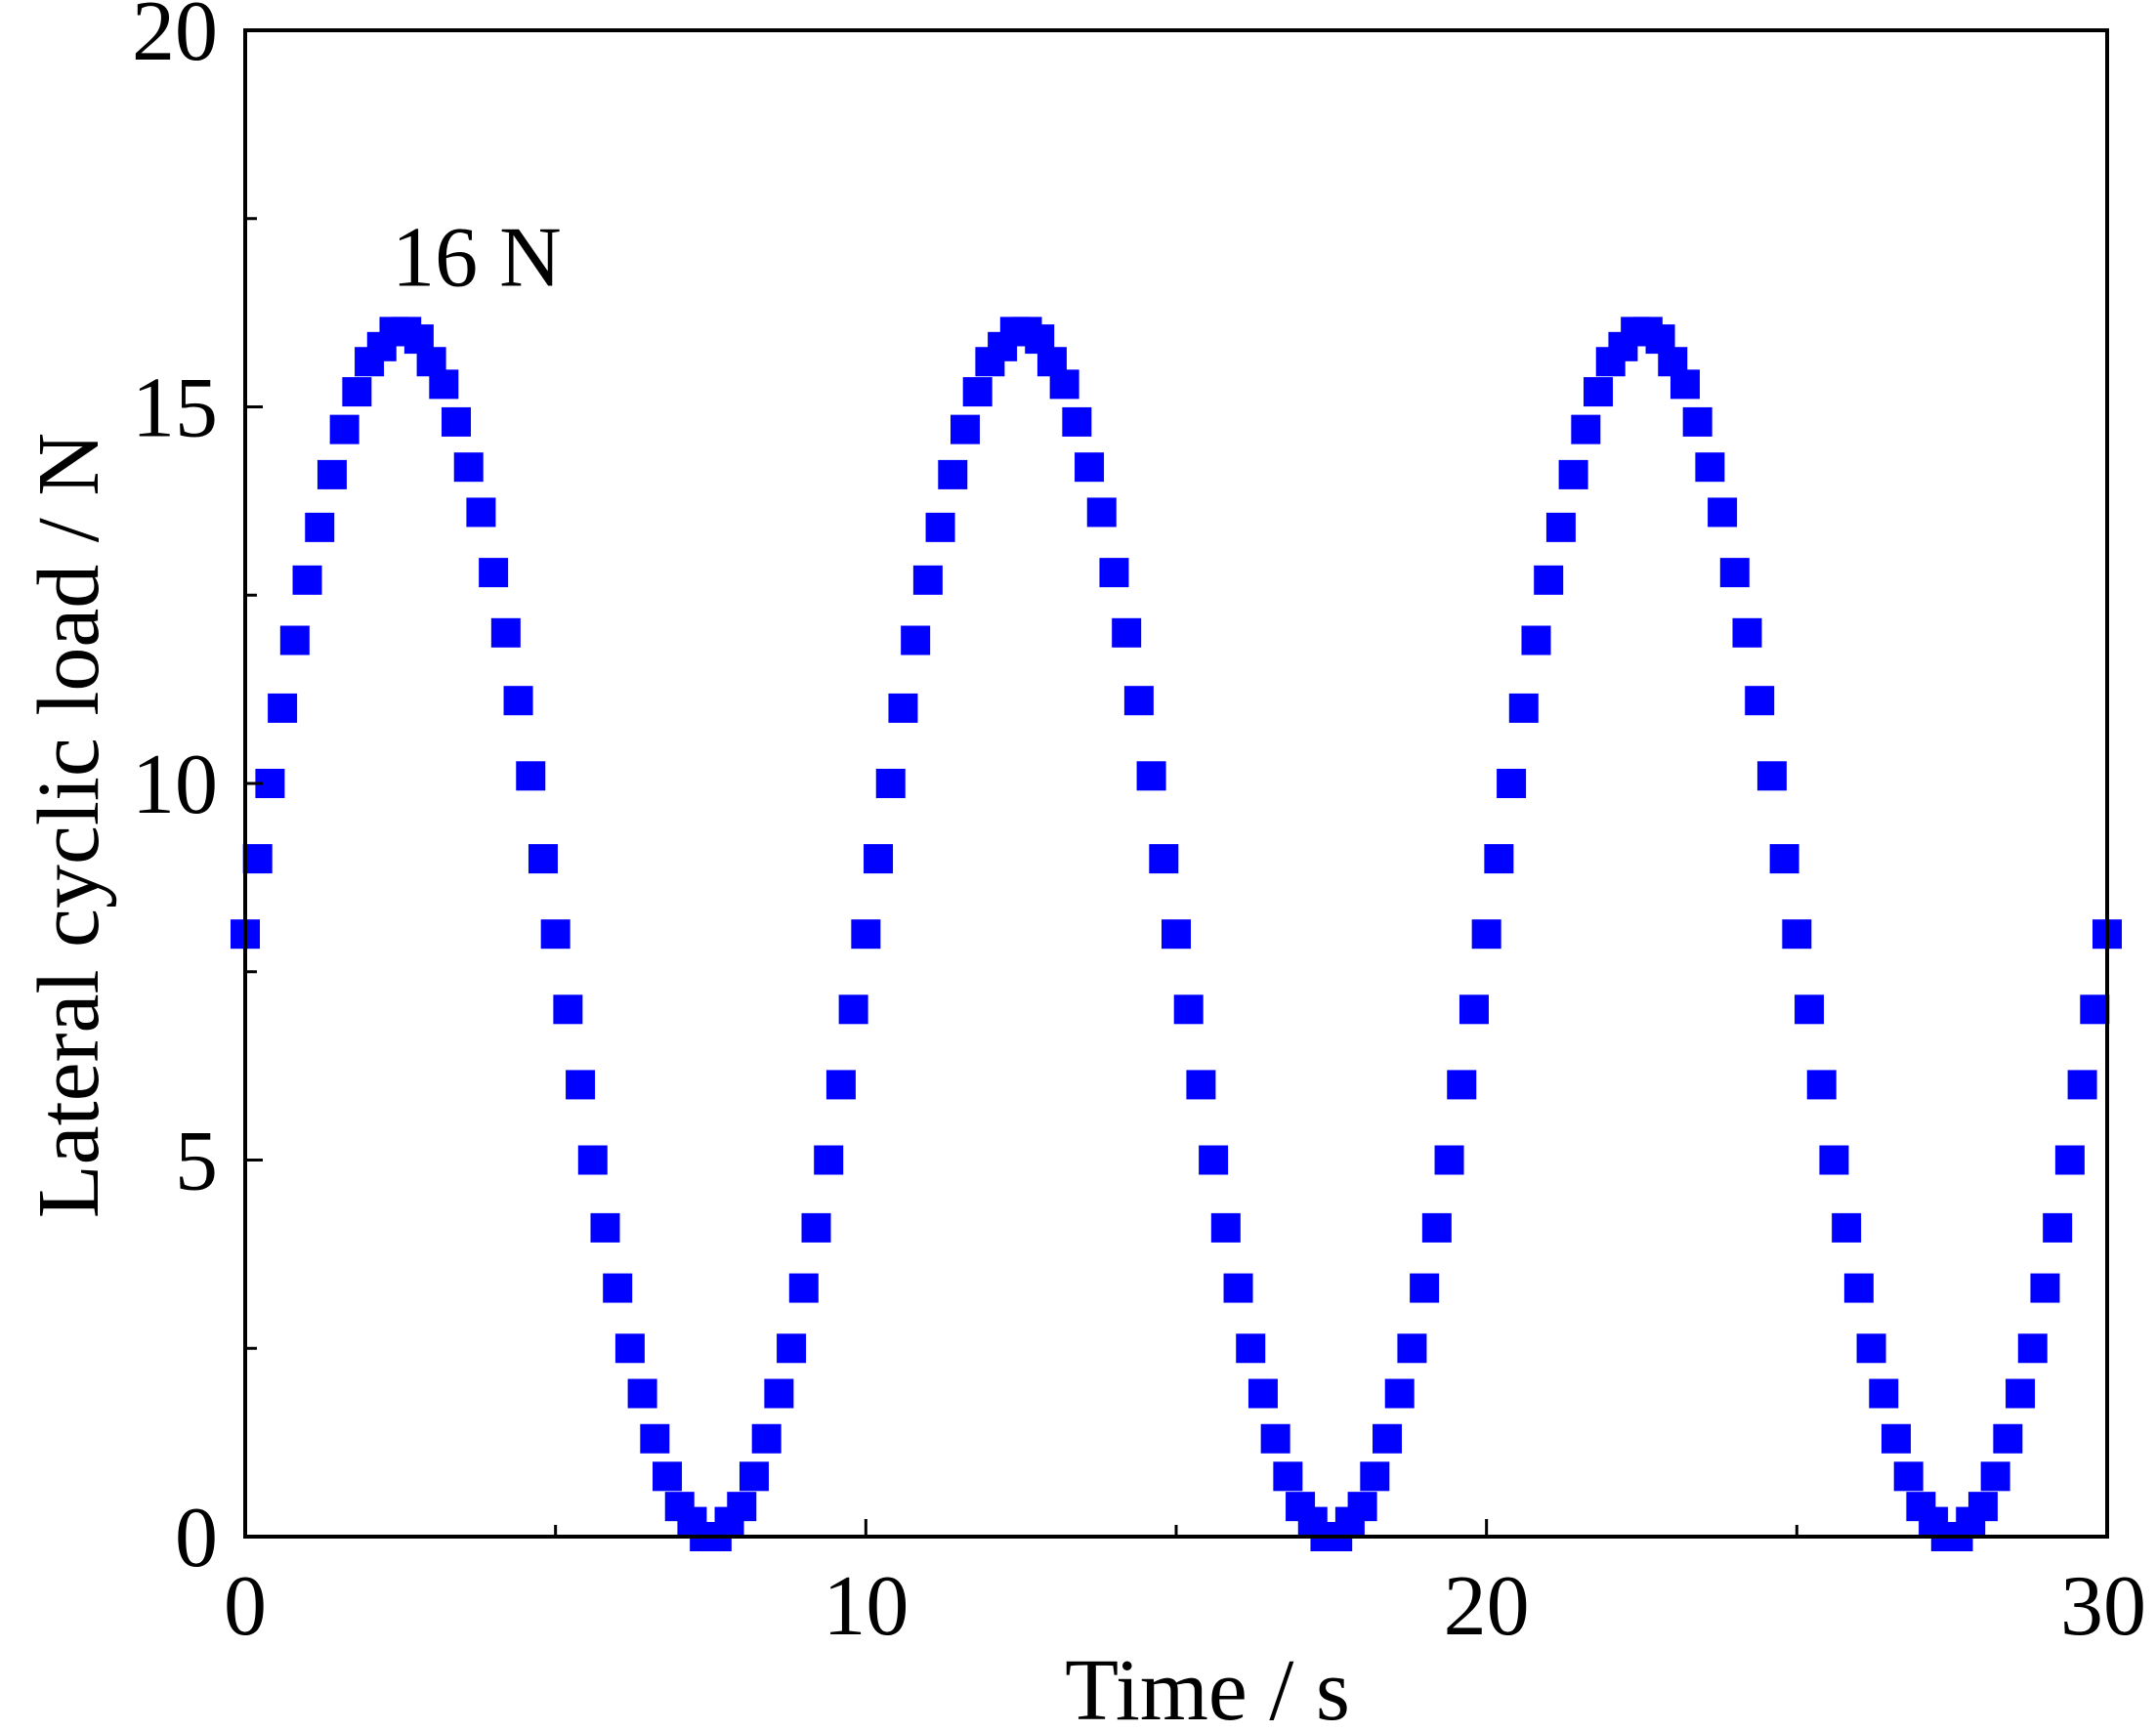 The image size is (2156, 1732). What do you see at coordinates (2103, 1607) in the screenshot?
I see `x-tick-label: 30` at bounding box center [2103, 1607].